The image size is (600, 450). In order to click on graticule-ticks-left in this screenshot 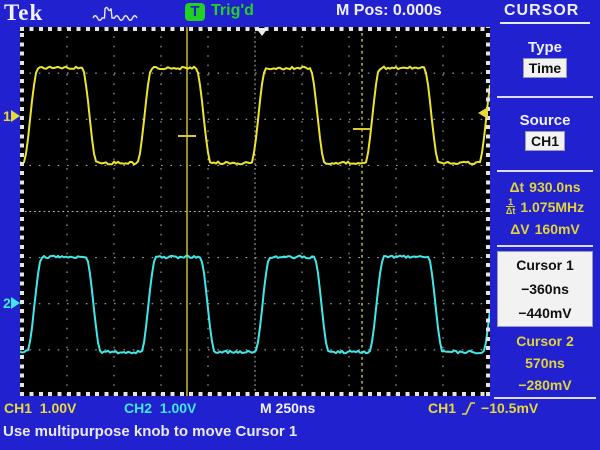, I will do `click(22, 211)`.